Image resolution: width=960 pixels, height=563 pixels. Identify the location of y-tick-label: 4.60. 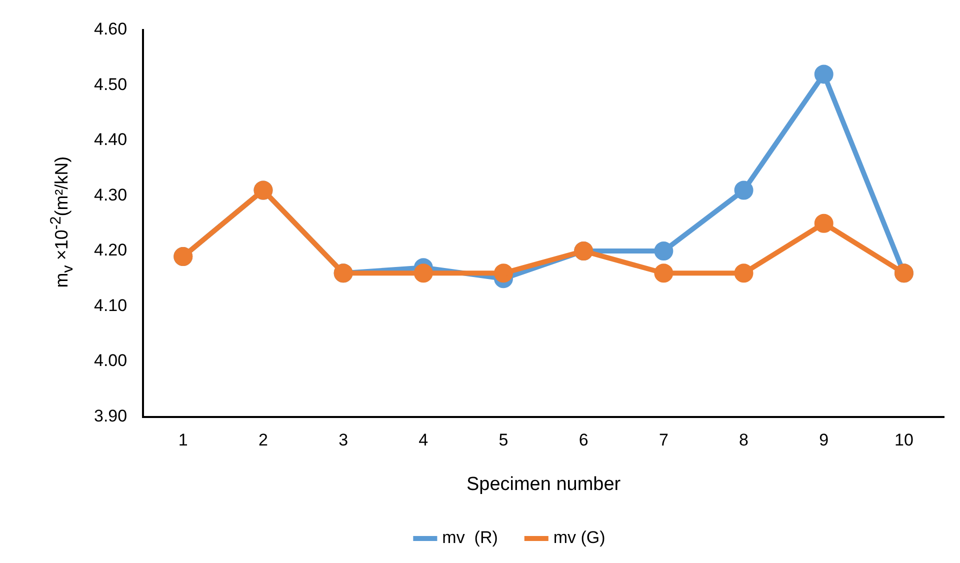
(111, 29).